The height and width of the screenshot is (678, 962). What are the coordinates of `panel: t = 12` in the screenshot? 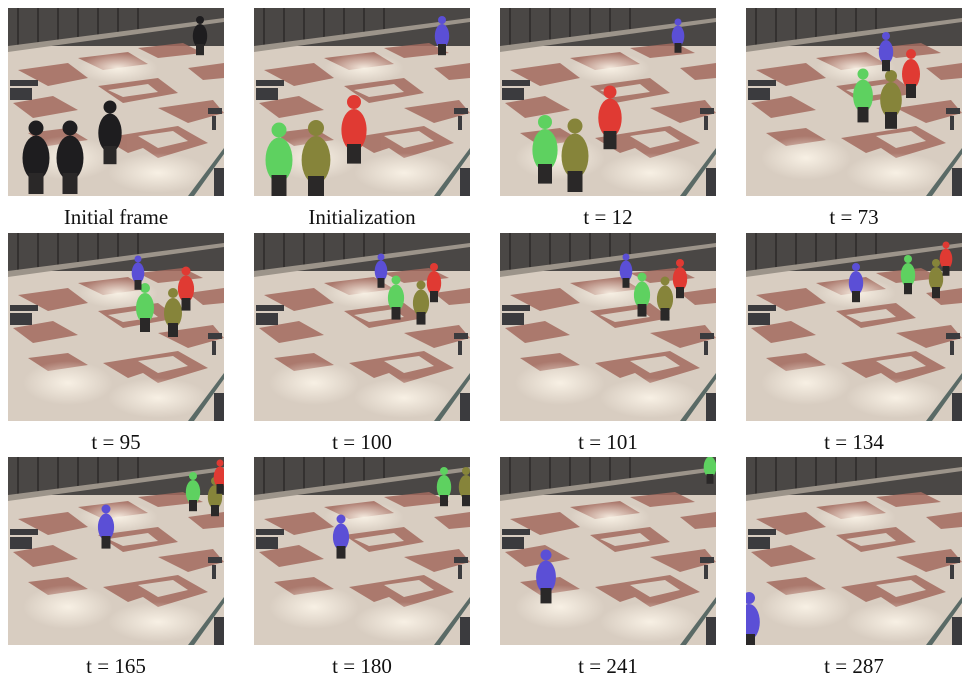 It's located at (608, 118).